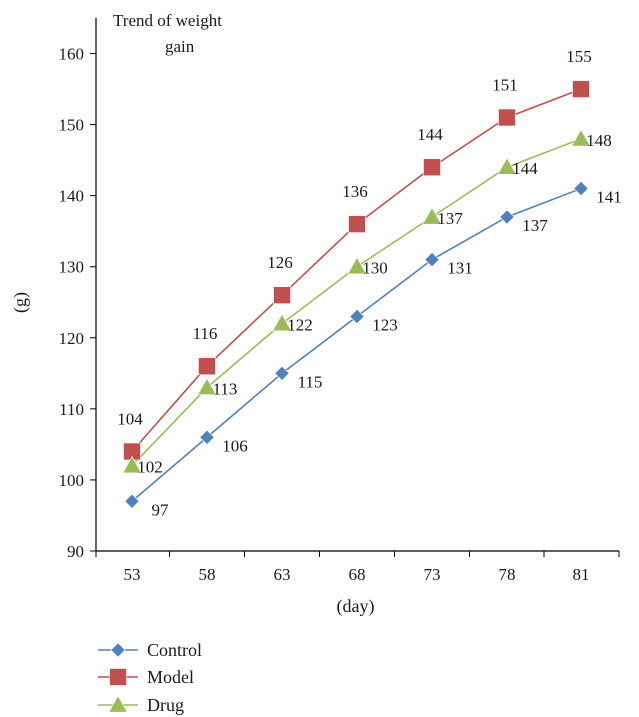 This screenshot has height=717, width=639. I want to click on model-data-label: 104, so click(130, 419).